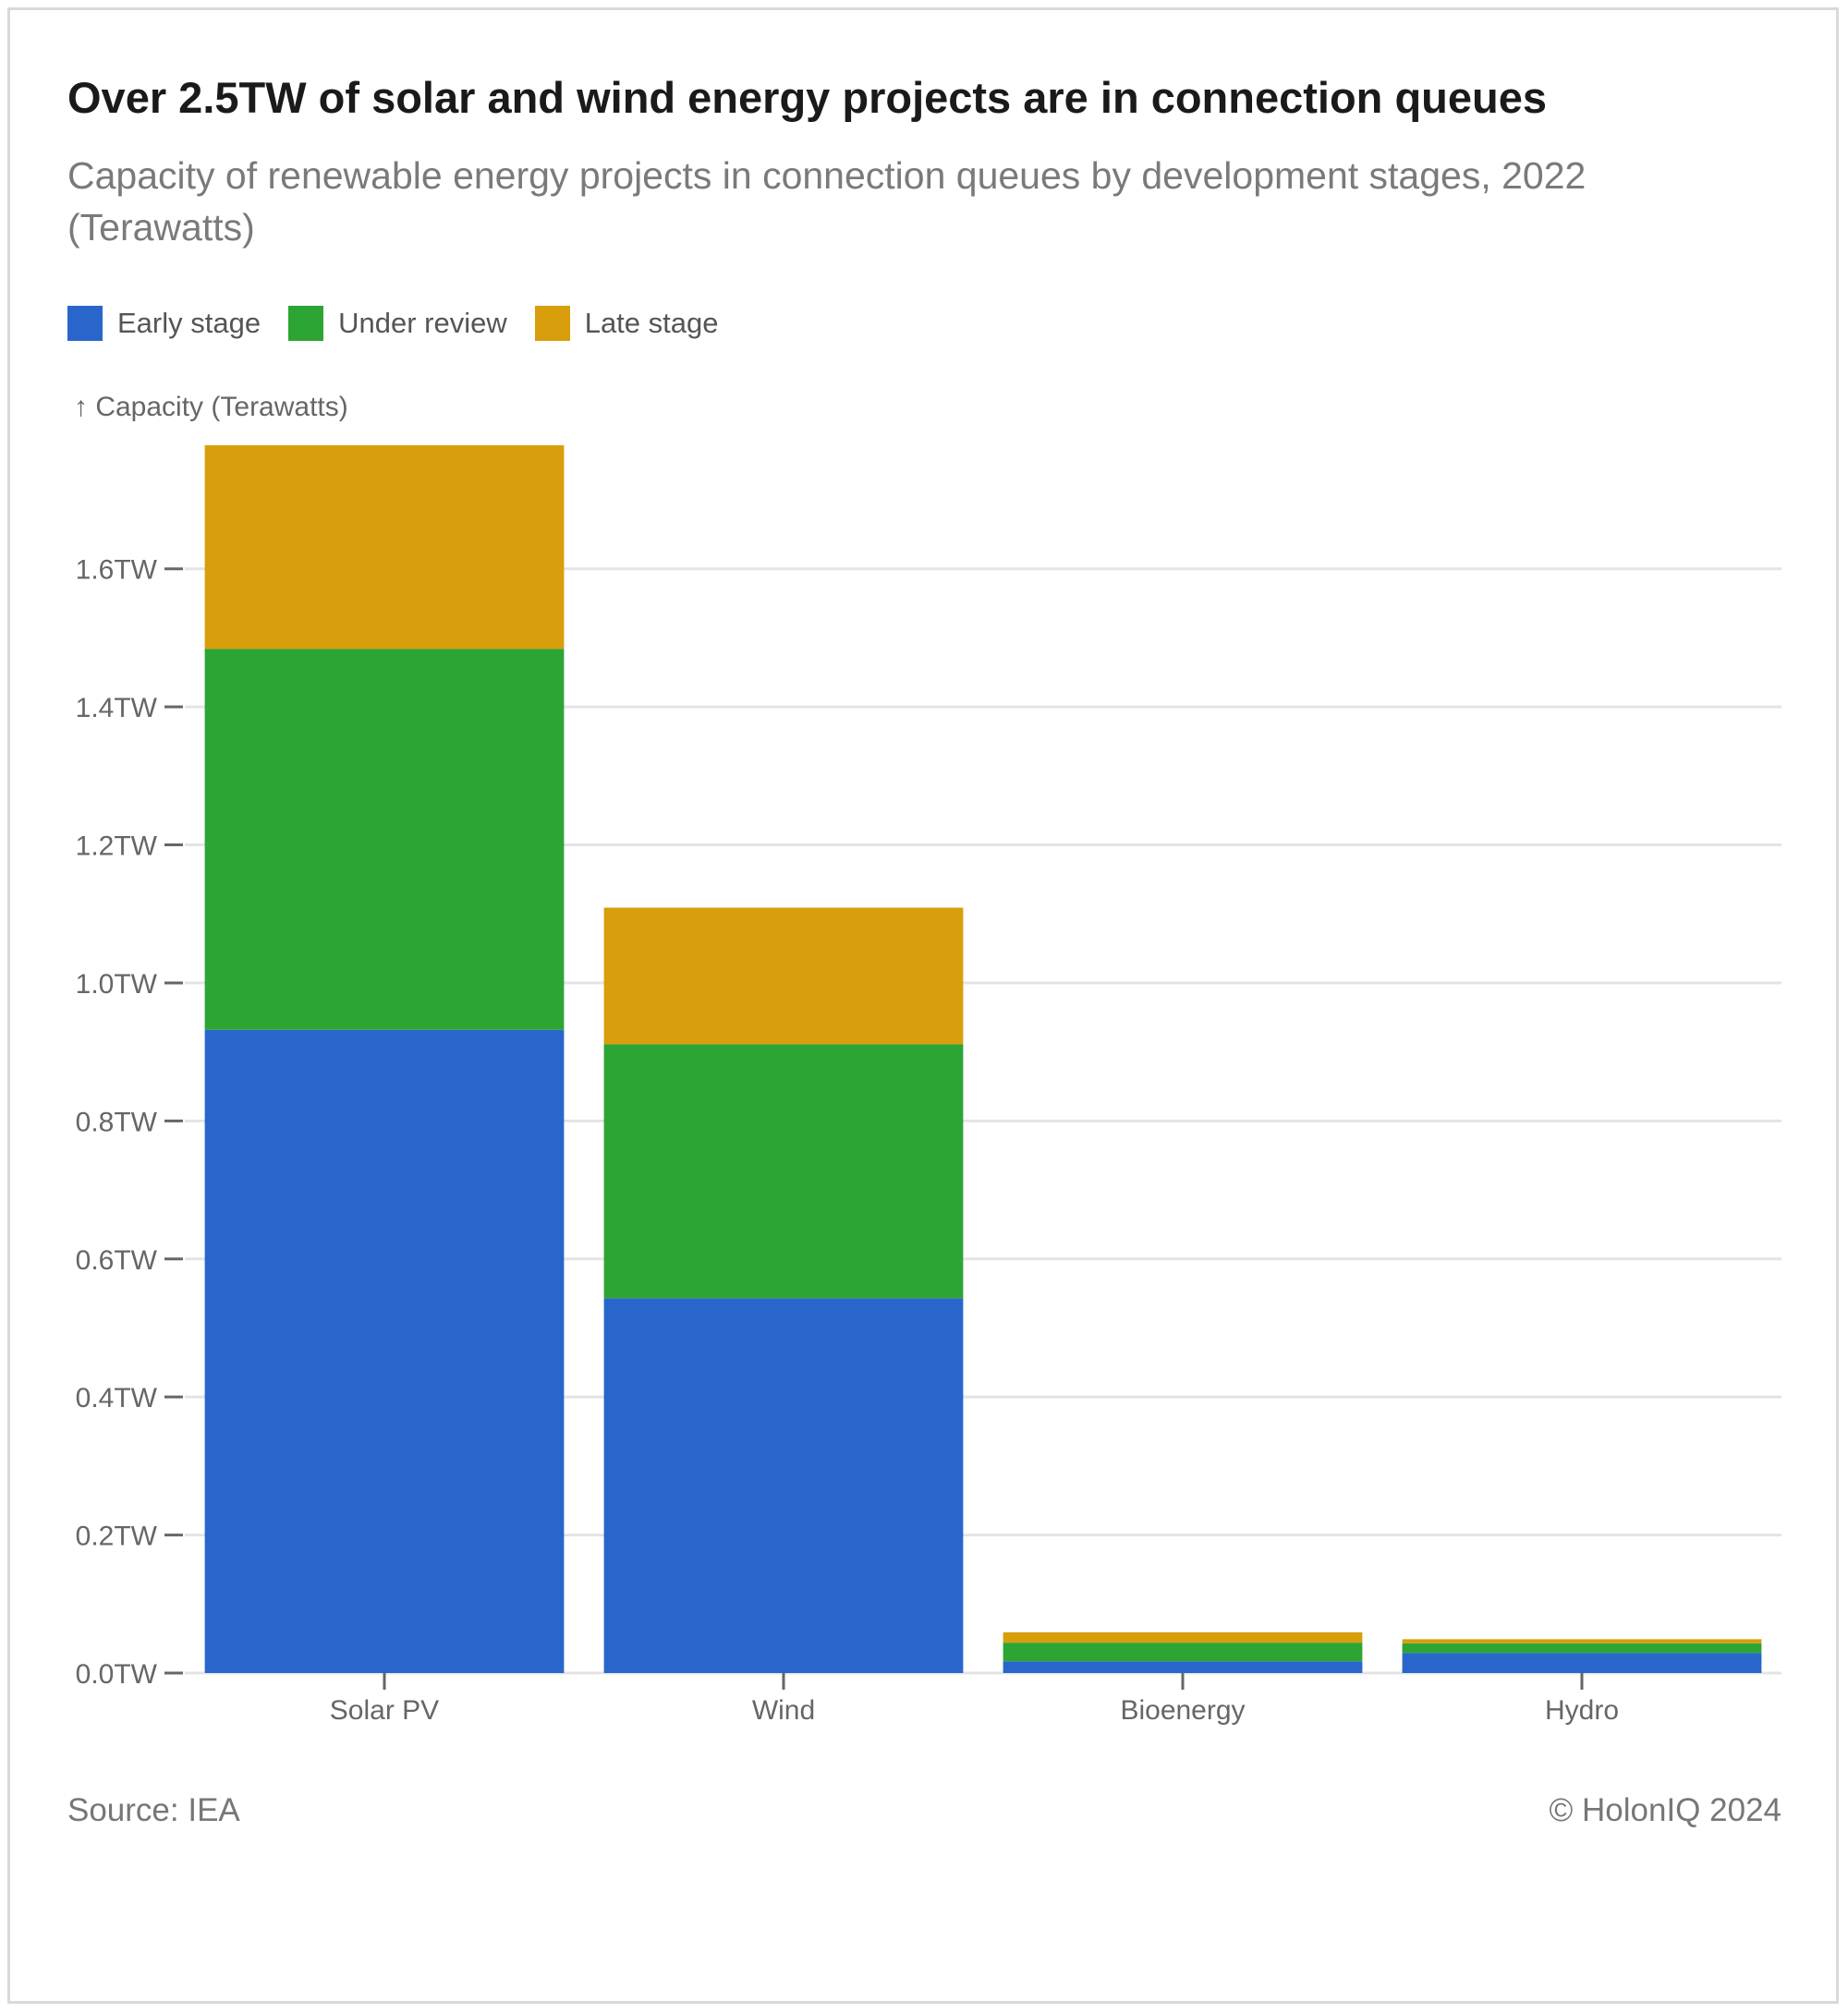 The image size is (1848, 2013). Describe the element at coordinates (1183, 1652) in the screenshot. I see `bar-bioenergy-under-review` at that location.